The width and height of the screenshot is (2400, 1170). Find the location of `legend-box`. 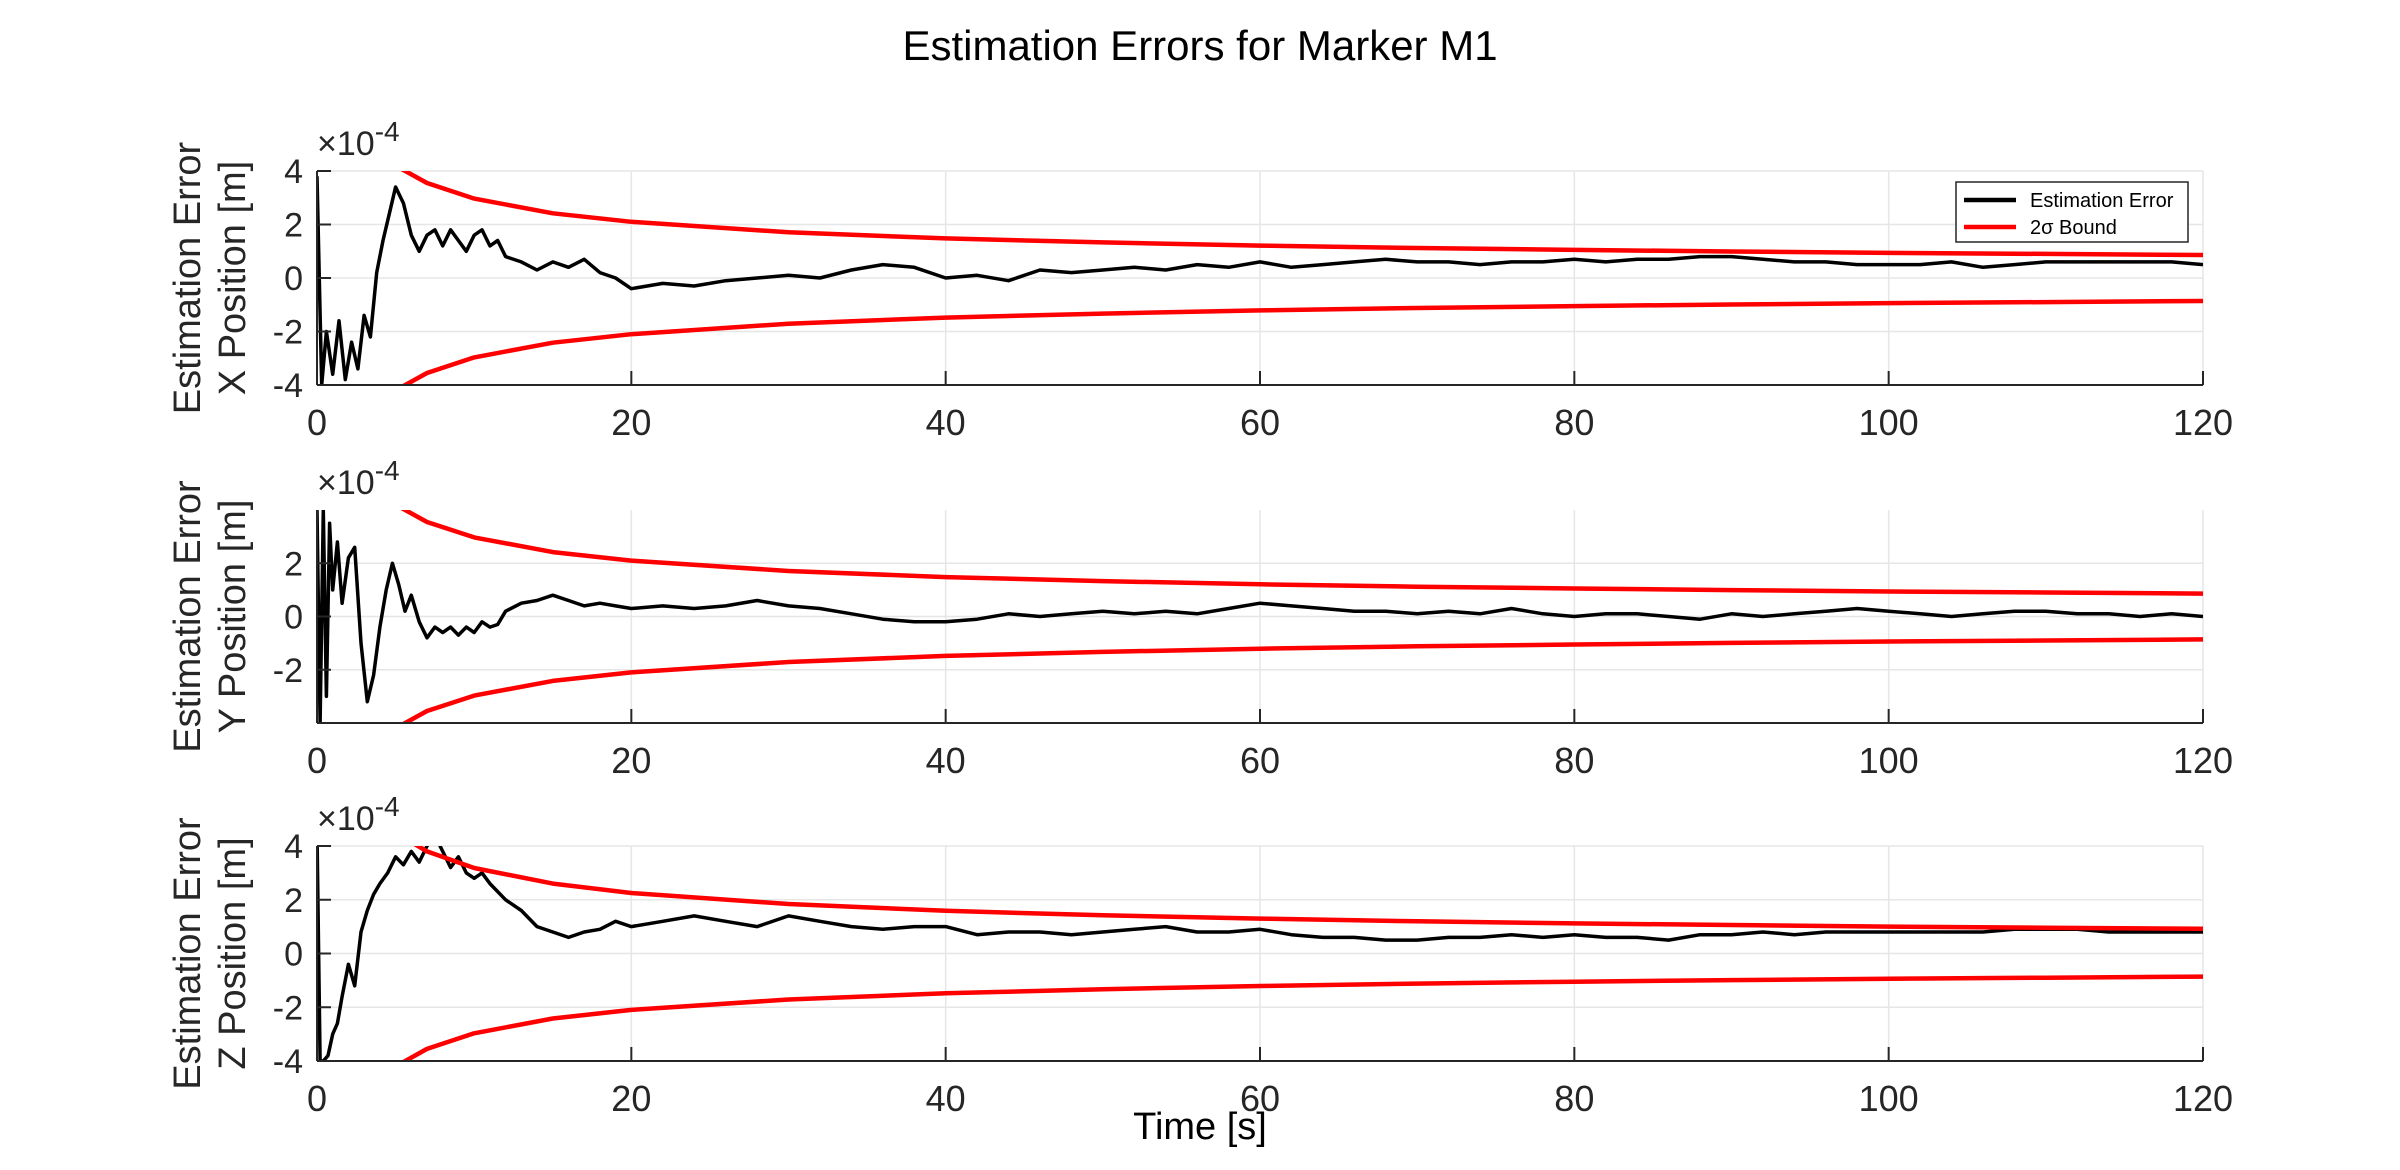

legend-box is located at coordinates (2072, 212).